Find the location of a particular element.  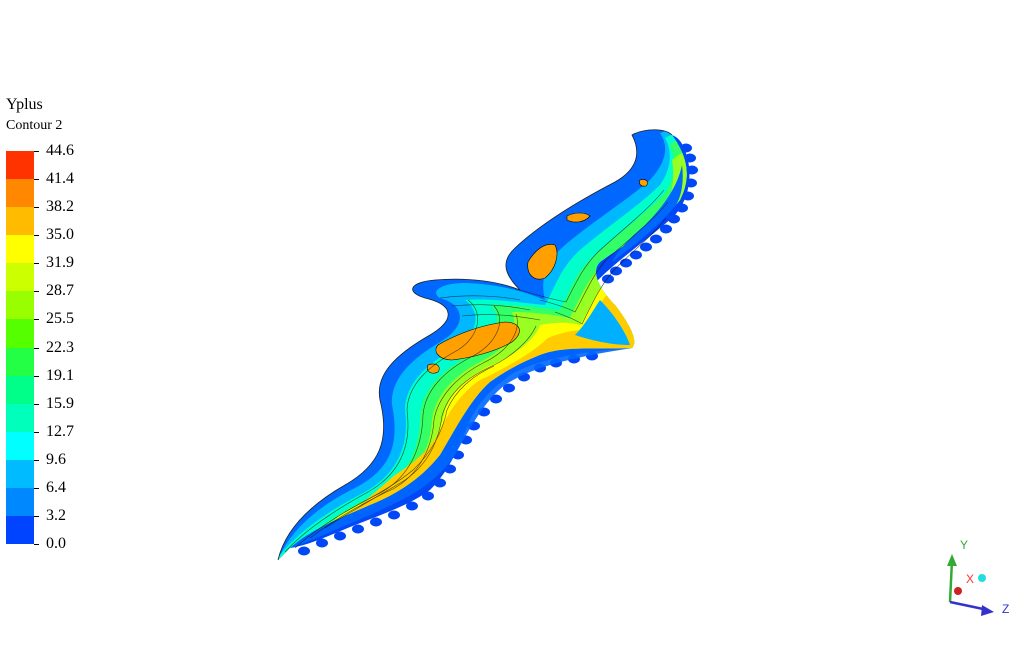

colorbar-tick-label: 3.2 is located at coordinates (56, 515).